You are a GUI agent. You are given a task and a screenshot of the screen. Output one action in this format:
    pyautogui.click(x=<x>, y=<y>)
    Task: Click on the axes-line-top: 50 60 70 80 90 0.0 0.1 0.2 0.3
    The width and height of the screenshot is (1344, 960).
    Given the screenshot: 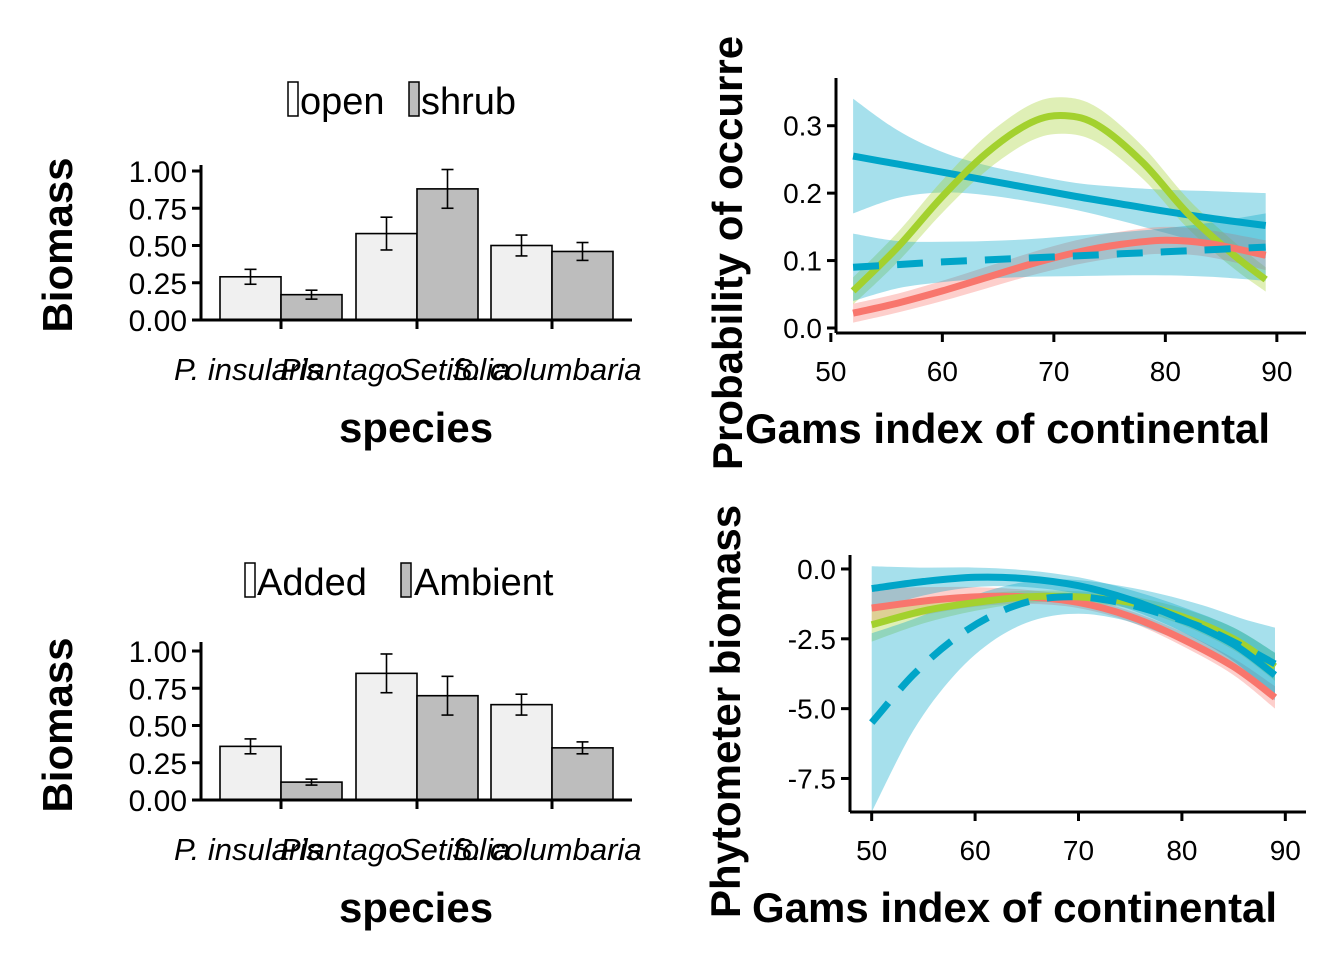 What is the action you would take?
    pyautogui.click(x=1037, y=249)
    